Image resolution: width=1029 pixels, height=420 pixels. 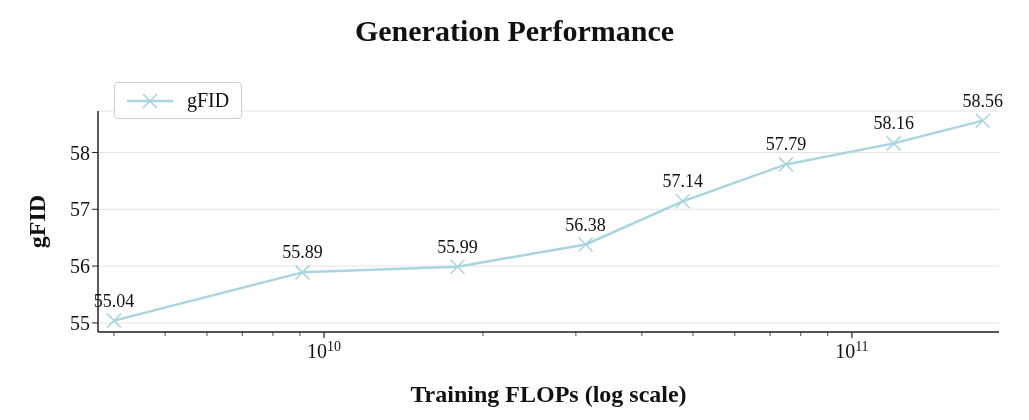 What do you see at coordinates (682, 181) in the screenshot?
I see `data-label: 57.14` at bounding box center [682, 181].